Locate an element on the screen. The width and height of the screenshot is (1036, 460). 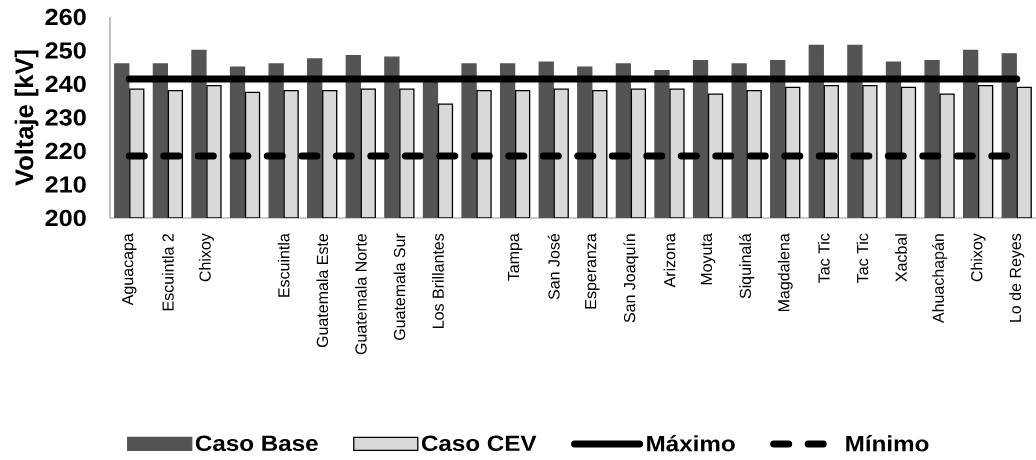
y-tick-label: 220 is located at coordinates (65, 151).